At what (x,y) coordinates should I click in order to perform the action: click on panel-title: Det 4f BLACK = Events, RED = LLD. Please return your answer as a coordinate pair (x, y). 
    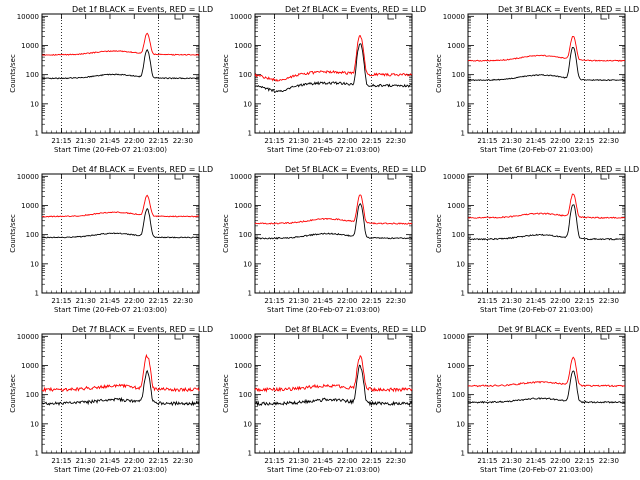
    Looking at the image, I should click on (142, 169).